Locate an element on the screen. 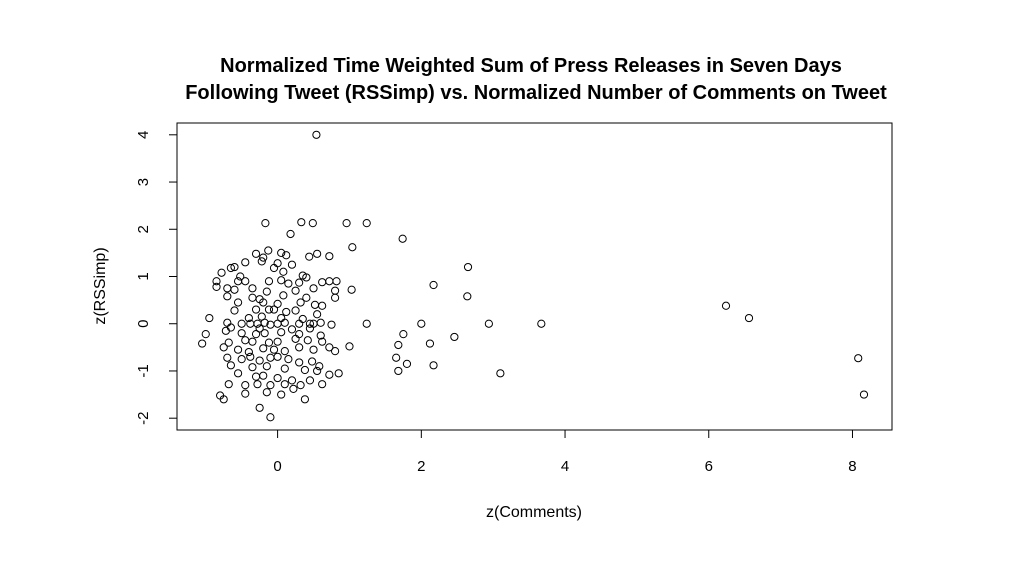 The width and height of the screenshot is (1024, 576). x-axis-label: z(Comments) is located at coordinates (534, 512).